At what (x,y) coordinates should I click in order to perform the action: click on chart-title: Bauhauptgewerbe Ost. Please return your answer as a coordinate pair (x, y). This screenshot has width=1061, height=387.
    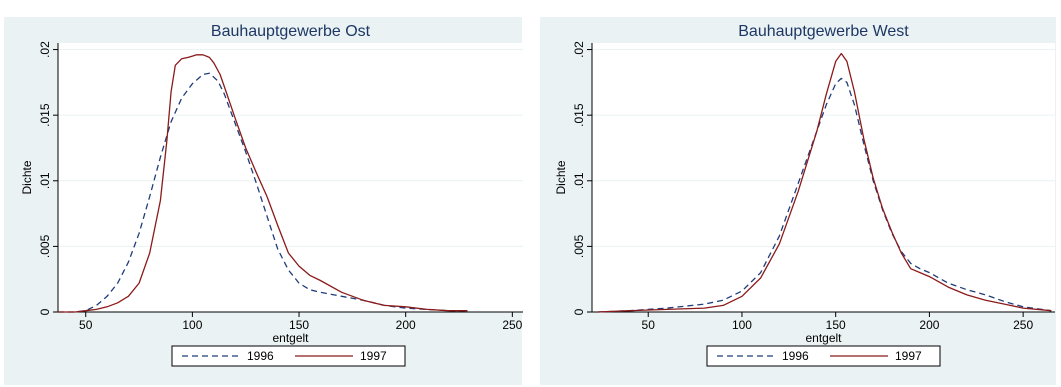
    Looking at the image, I should click on (291, 31).